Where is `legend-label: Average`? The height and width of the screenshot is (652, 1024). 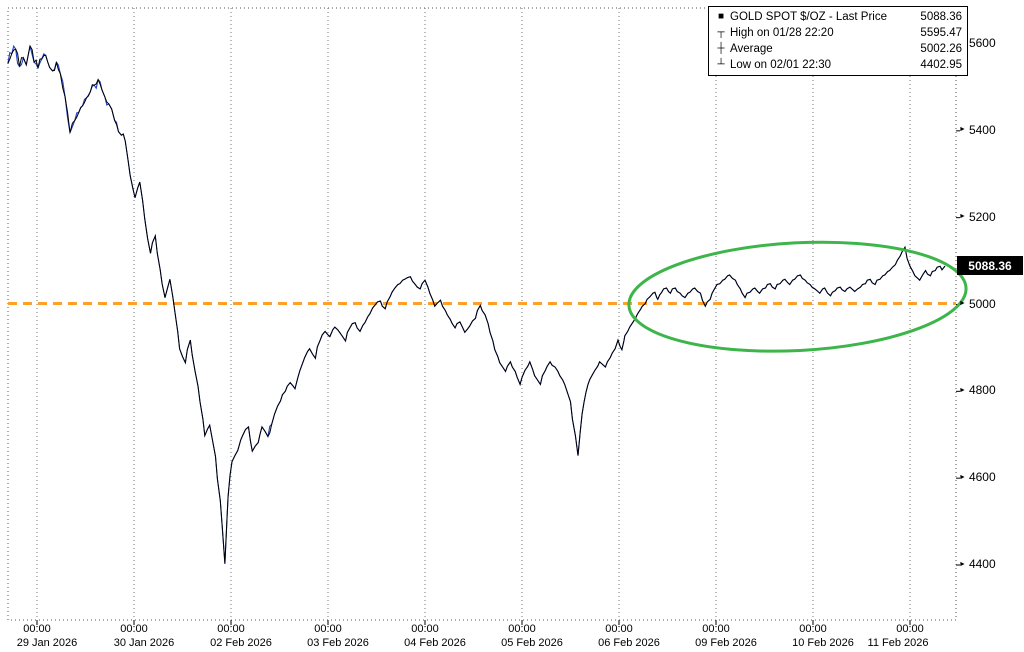 legend-label: Average is located at coordinates (751, 49).